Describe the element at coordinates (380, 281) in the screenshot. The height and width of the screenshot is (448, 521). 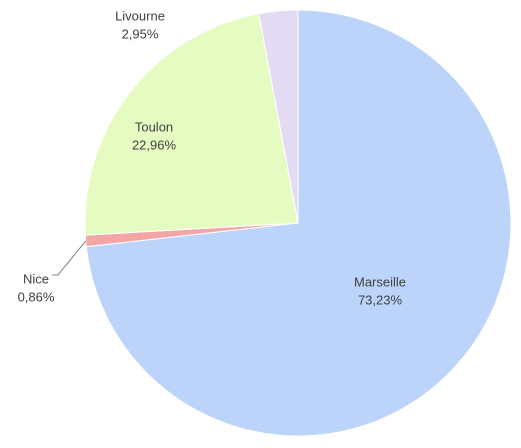
I see `slice-label-name: Marseille` at that location.